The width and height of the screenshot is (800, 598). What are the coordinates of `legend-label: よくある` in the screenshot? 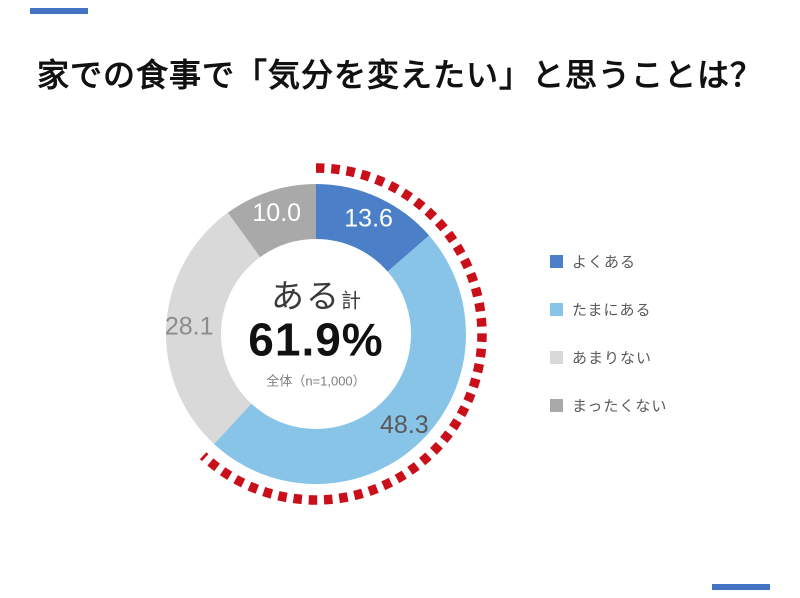 It's located at (604, 262).